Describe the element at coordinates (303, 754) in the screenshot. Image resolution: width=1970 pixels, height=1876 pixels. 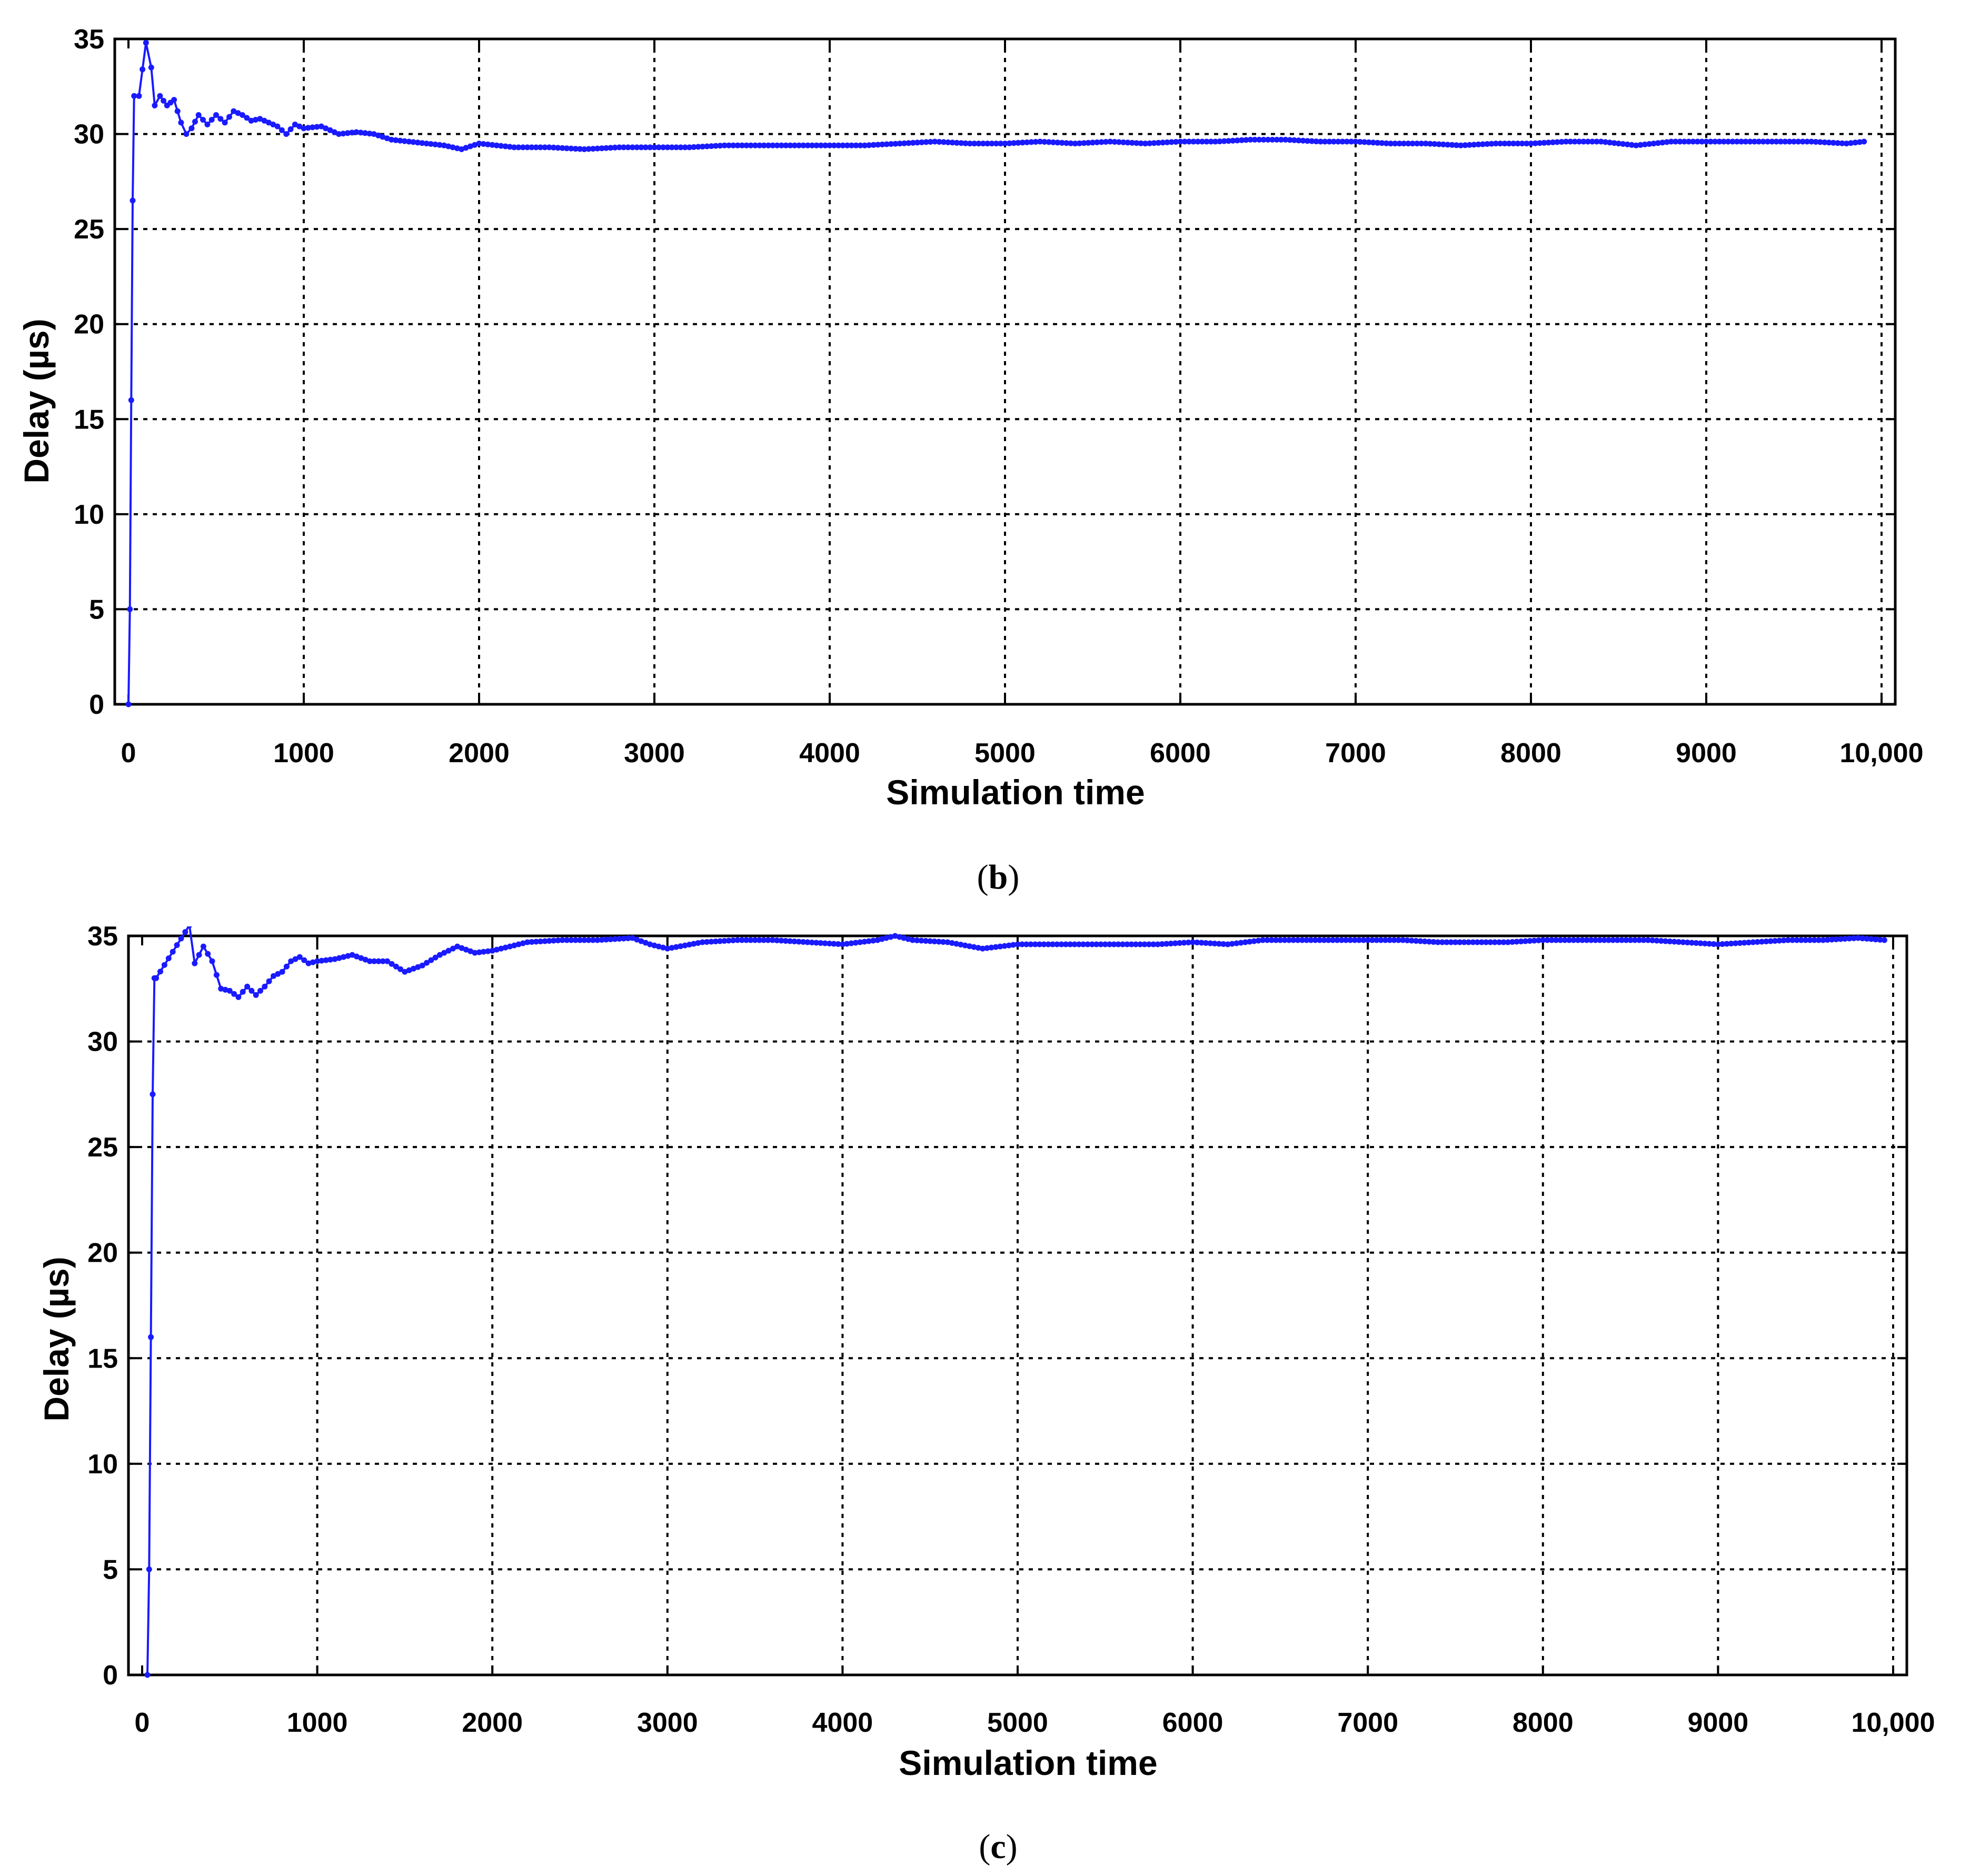
I see `x-tick-label: 1000` at that location.